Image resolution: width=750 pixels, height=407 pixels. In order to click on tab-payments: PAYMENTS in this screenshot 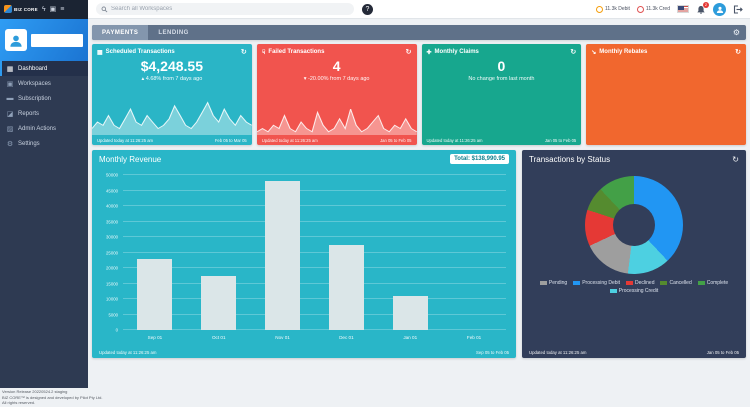, I will do `click(120, 32)`.